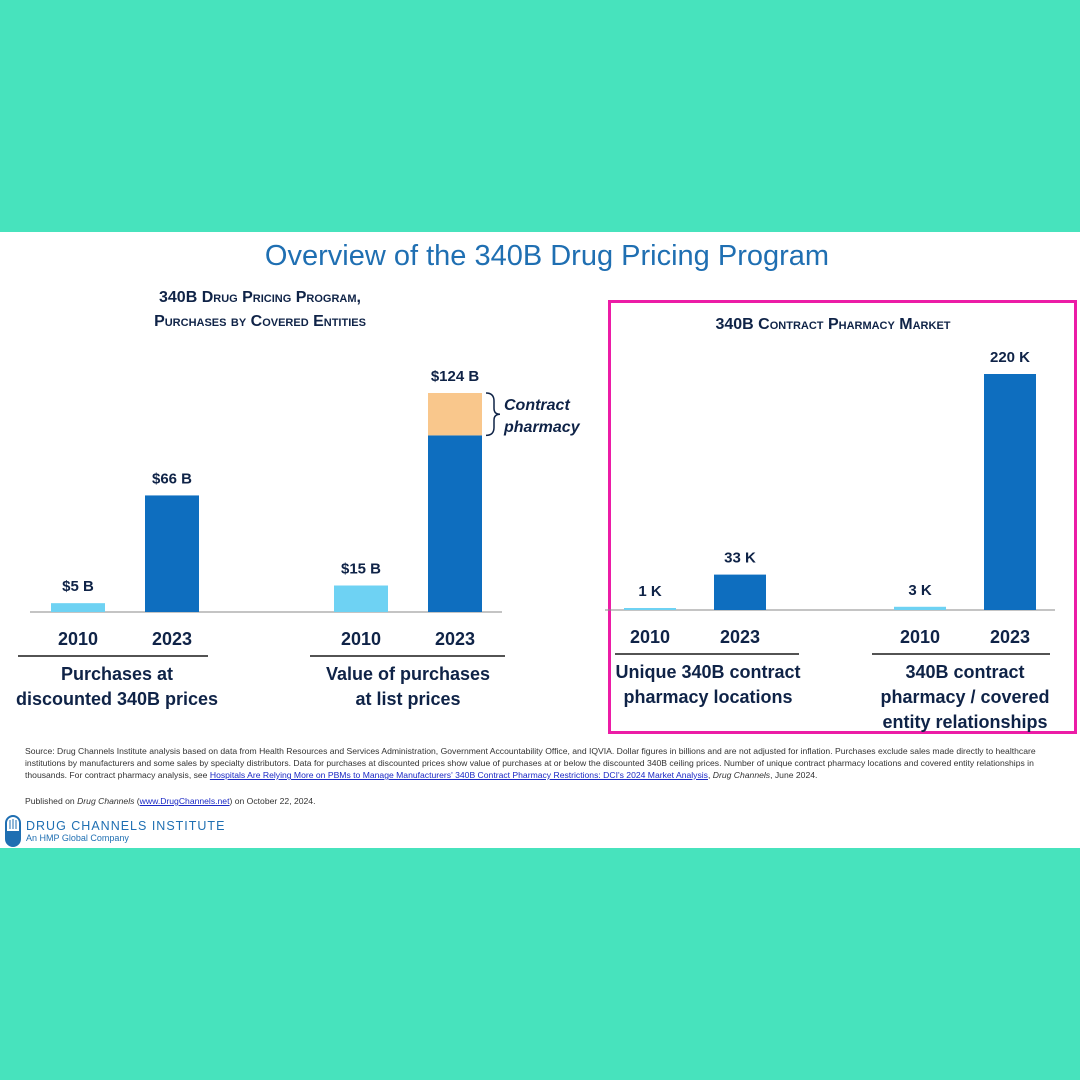 The width and height of the screenshot is (1080, 1080). Describe the element at coordinates (707, 672) in the screenshot. I see `group-label: Unique 340B contract` at that location.